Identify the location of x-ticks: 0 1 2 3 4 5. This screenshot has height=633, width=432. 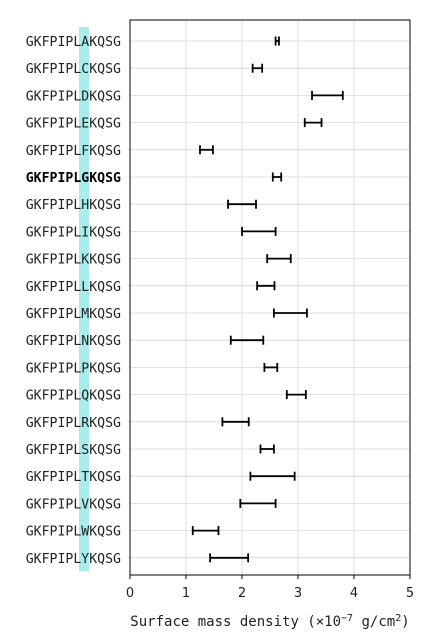
(270, 588).